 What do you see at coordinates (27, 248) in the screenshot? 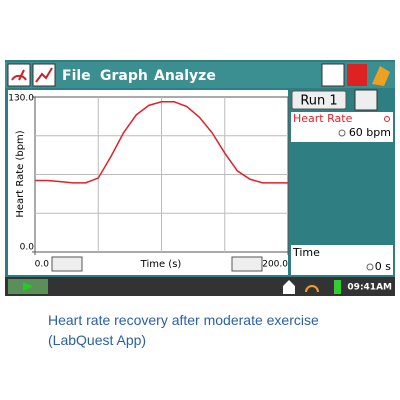
I see `y-tick-label: 0.0` at bounding box center [27, 248].